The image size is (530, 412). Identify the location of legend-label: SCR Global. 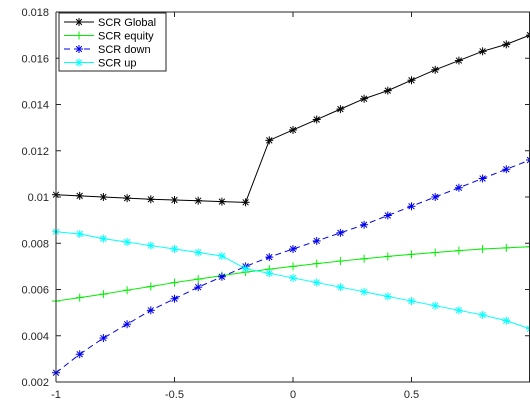
(127, 23).